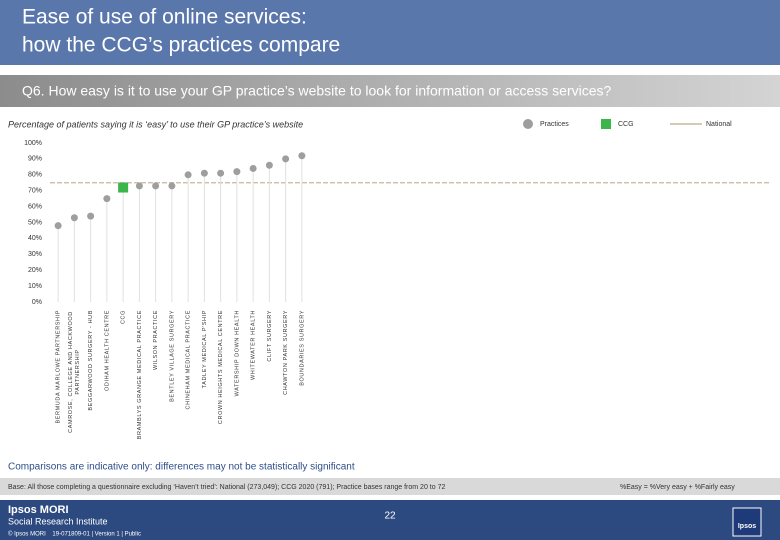  Describe the element at coordinates (221, 367) in the screenshot. I see `x-tick-label: CROWN HEIGHTS MEDICAL CENTRE` at that location.